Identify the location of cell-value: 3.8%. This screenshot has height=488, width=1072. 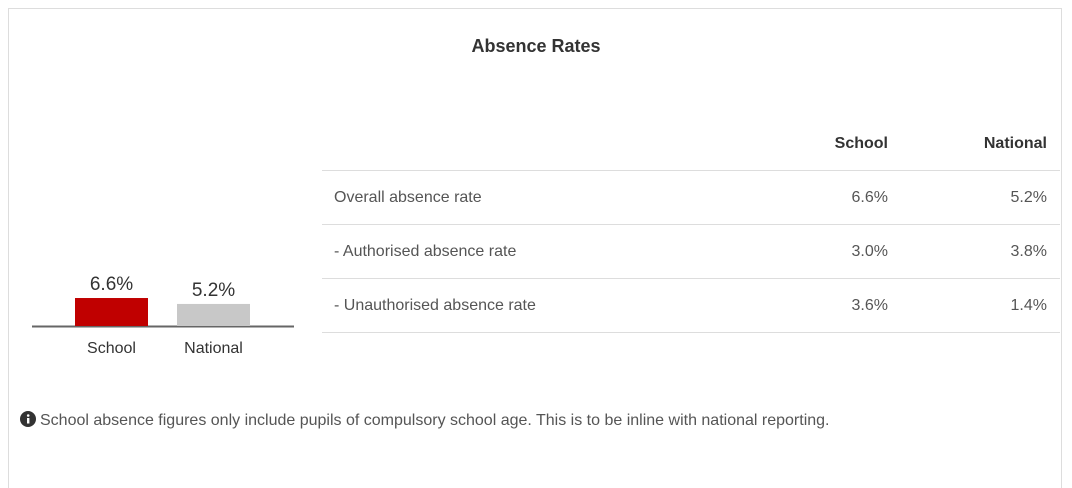
(1028, 251).